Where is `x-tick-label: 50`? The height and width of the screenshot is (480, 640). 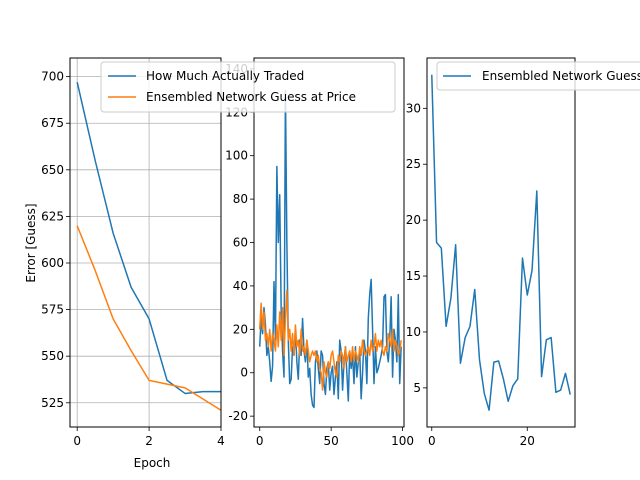
x-tick-label: 50 is located at coordinates (331, 441).